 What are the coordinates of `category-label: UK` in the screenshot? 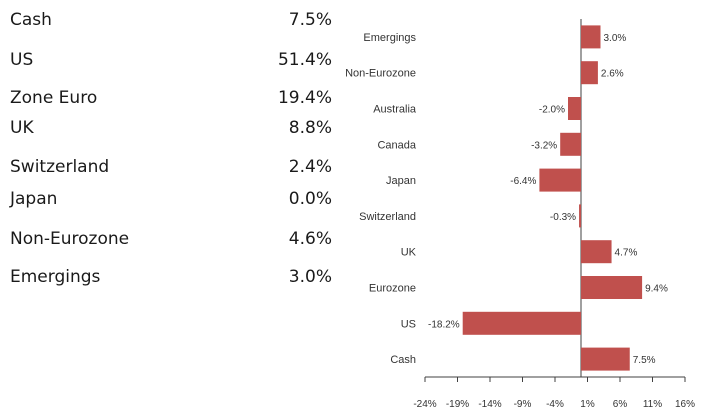 It's located at (409, 253).